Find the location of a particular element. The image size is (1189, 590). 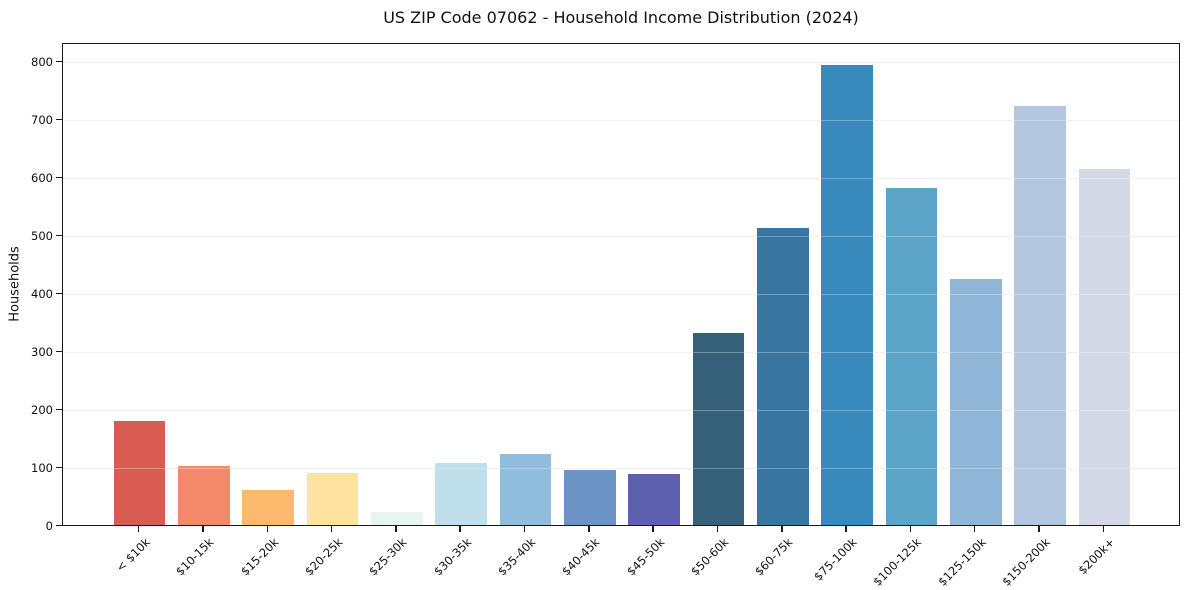

x-tick-label: $75-100k is located at coordinates (836, 559).